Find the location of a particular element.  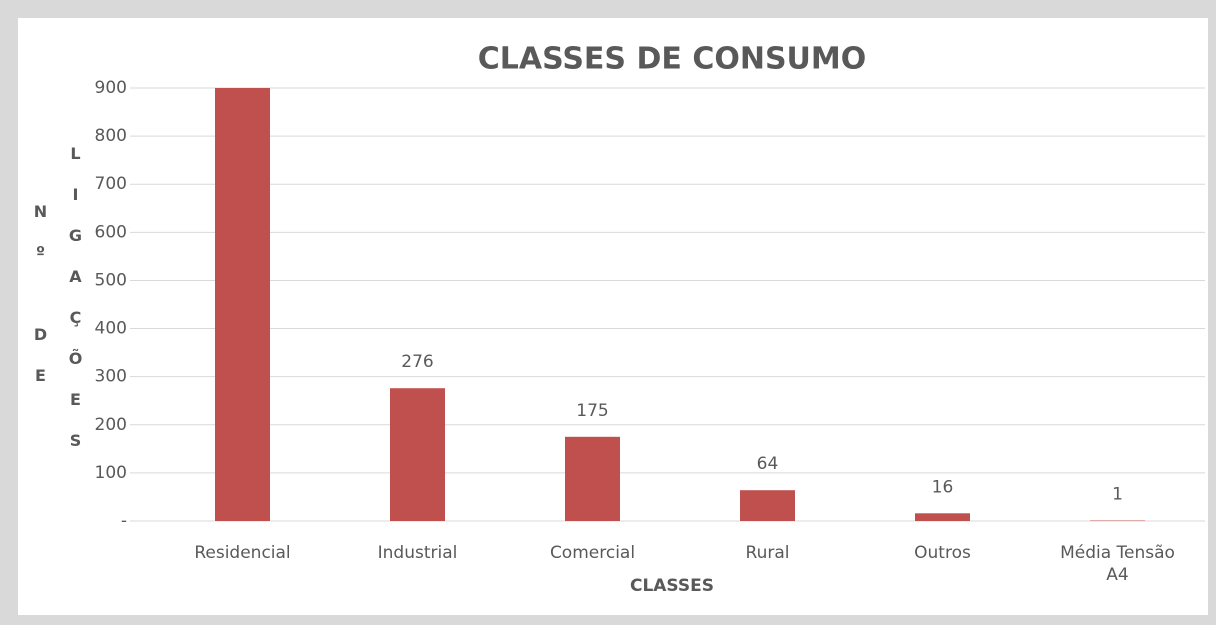

x-tick-label: Rural is located at coordinates (767, 553).